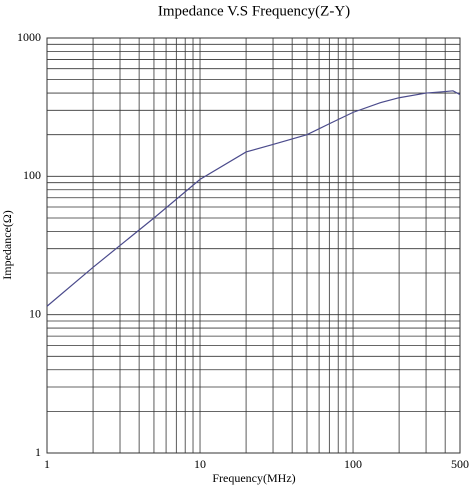 This screenshot has width=472, height=488. Describe the element at coordinates (47, 464) in the screenshot. I see `x-tick-label: 1` at that location.